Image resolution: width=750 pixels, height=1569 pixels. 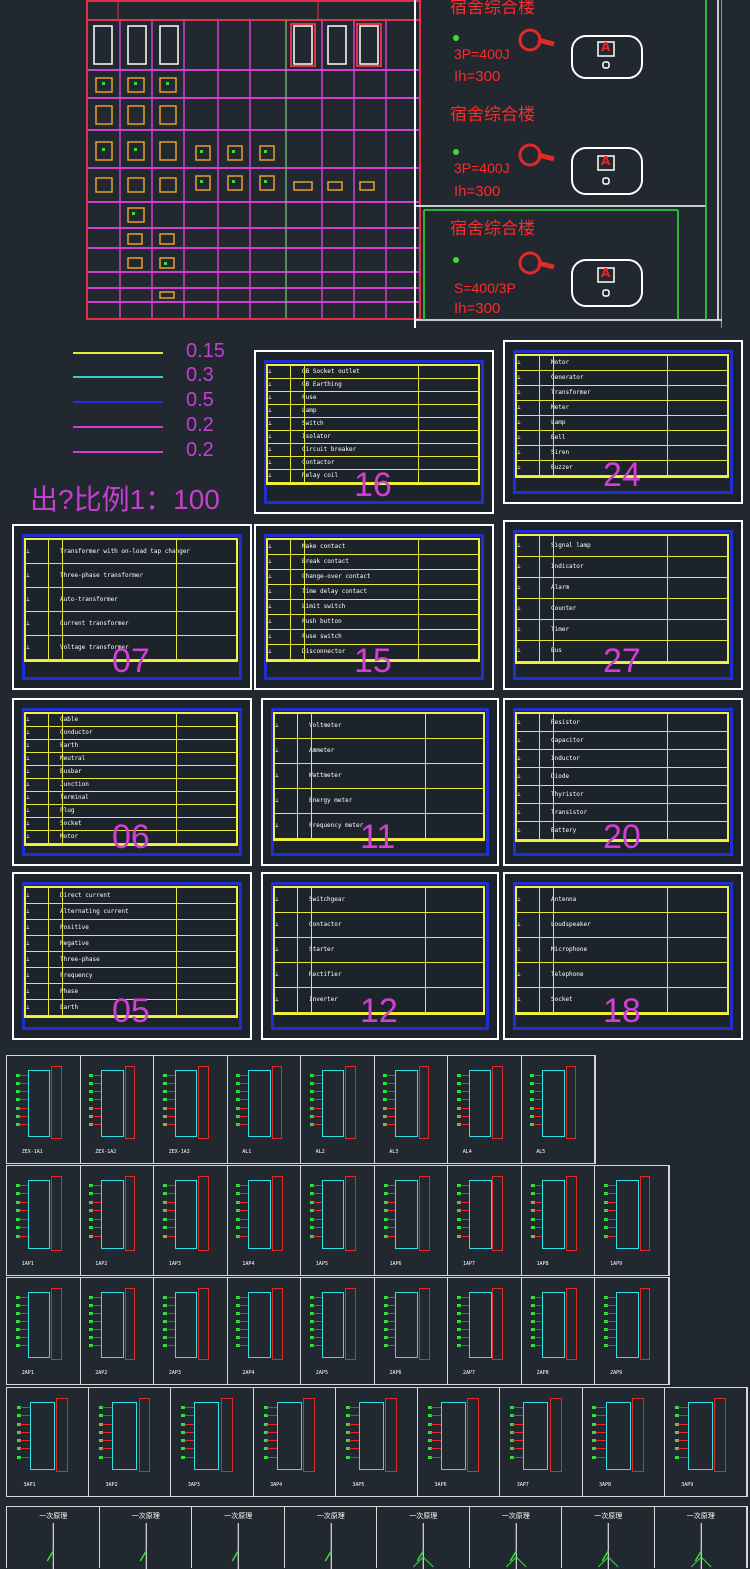 I want to click on schematic-thumbnail: 3AP5, so click(x=377, y=1442).